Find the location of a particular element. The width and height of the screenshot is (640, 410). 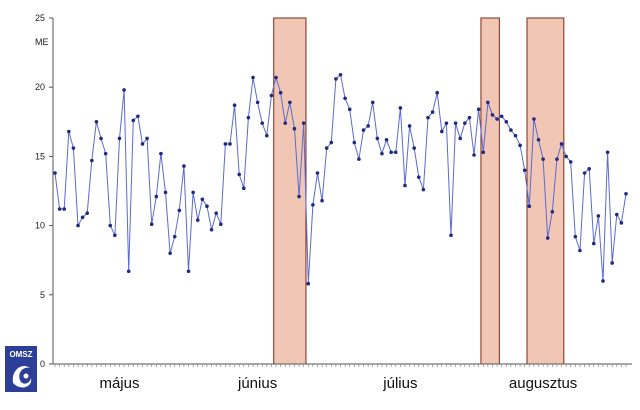

month-label-4: augusztus is located at coordinates (543, 383).